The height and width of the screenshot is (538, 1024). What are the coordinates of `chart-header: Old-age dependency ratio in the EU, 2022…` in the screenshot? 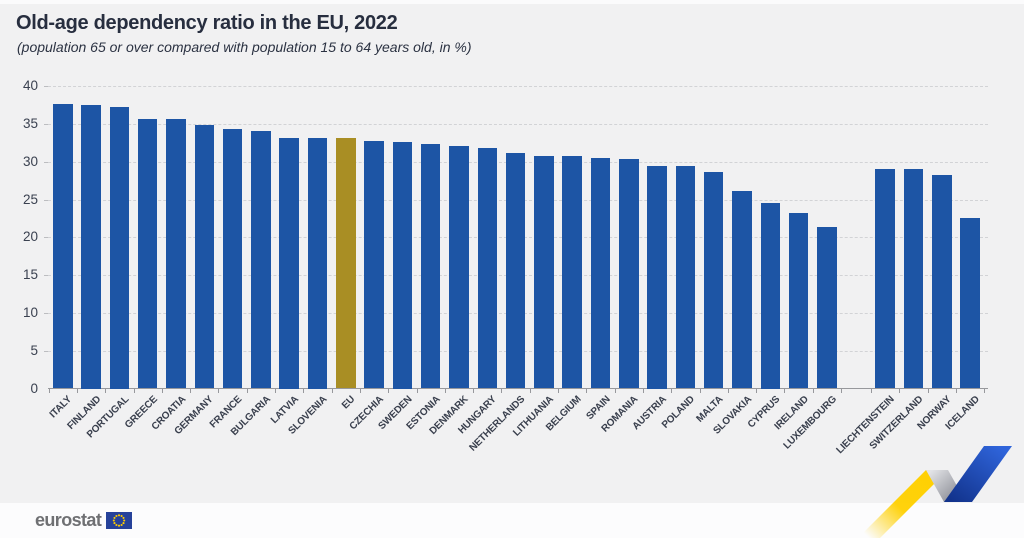 It's located at (244, 33).